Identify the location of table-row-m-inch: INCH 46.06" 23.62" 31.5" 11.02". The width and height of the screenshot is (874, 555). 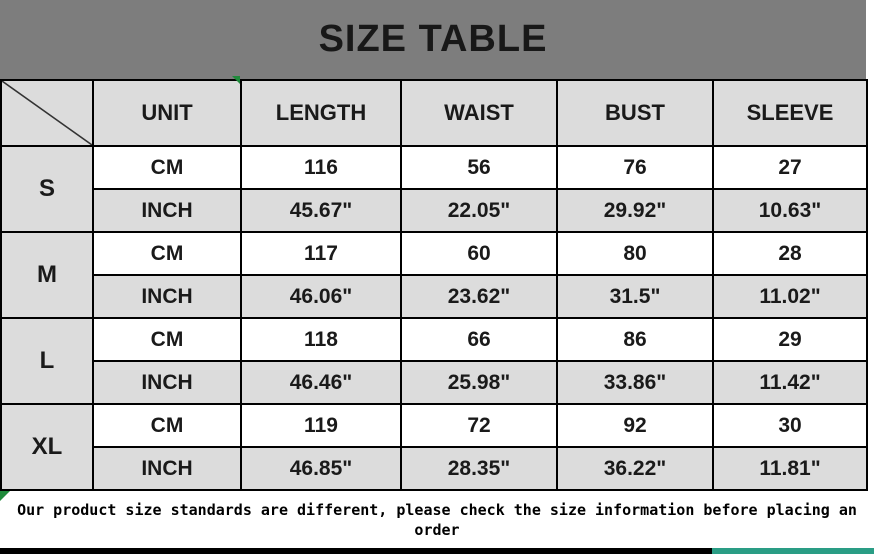
(434, 296).